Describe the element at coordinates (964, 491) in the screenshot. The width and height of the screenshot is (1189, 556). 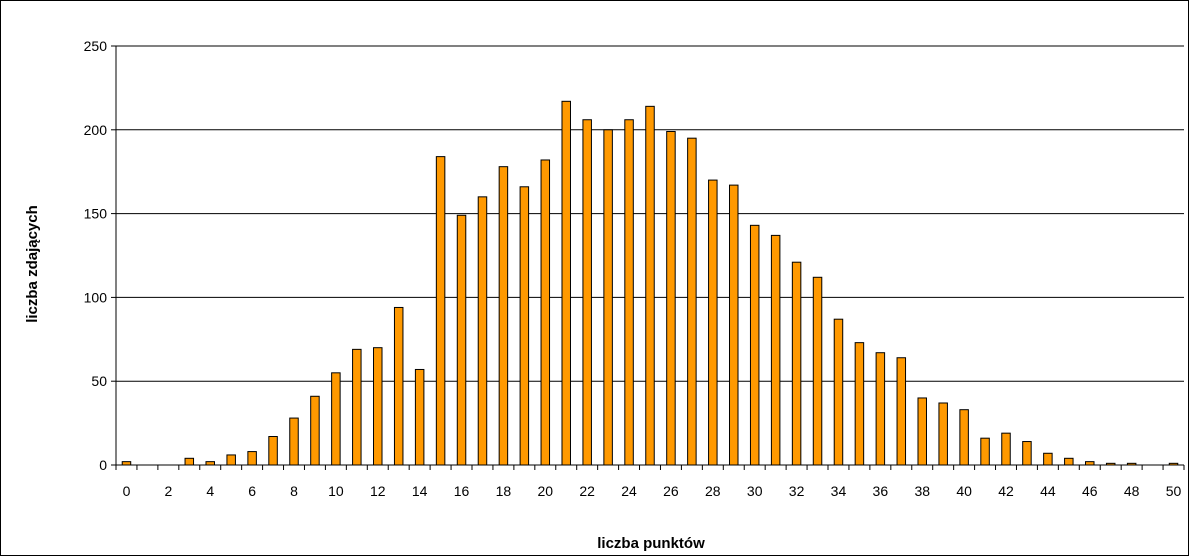
I see `x-tick-label: 40` at that location.